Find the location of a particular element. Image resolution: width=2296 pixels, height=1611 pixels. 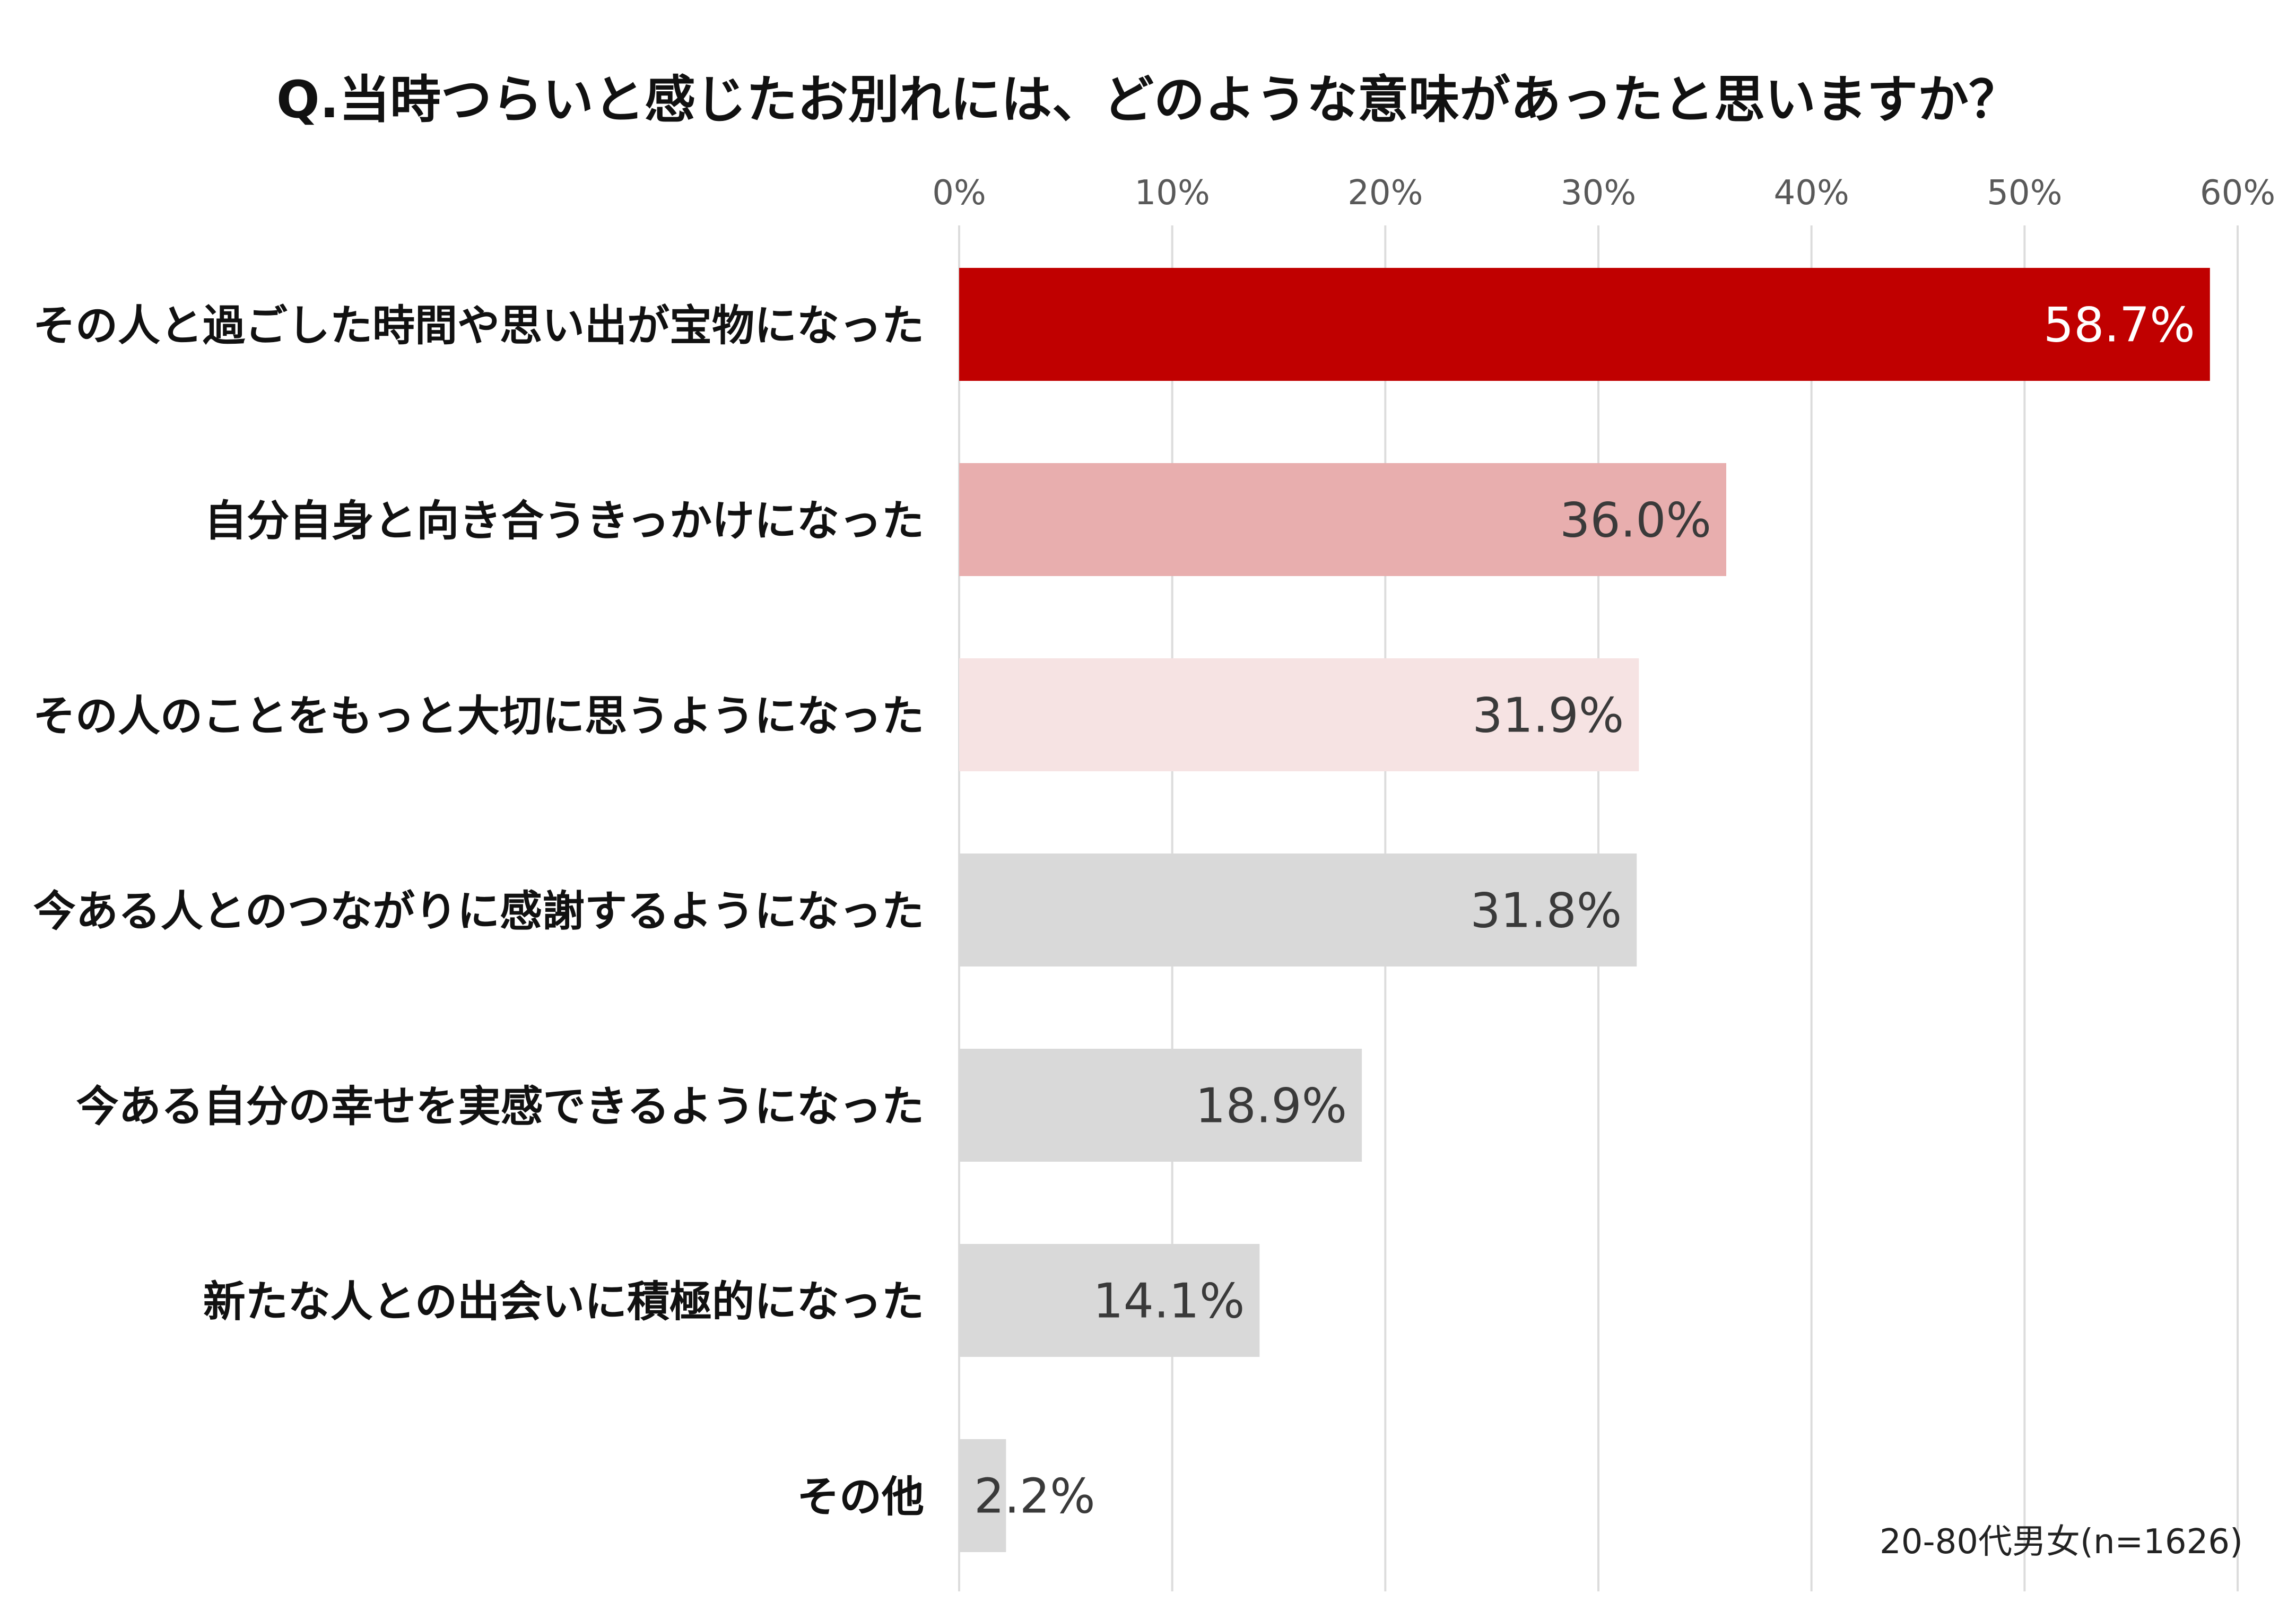

x-tick-label: 50% is located at coordinates (2025, 193).